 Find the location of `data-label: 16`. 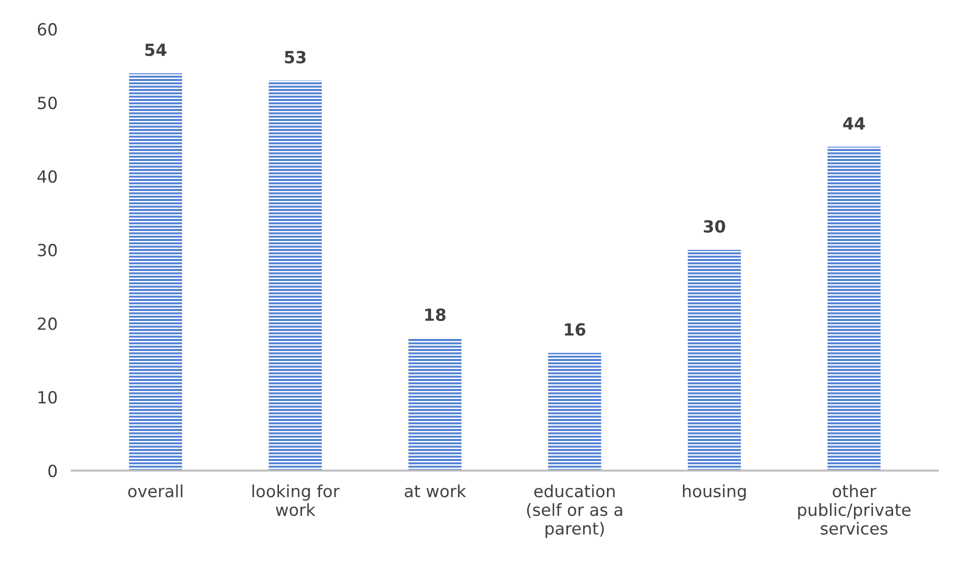

data-label: 16 is located at coordinates (575, 329).